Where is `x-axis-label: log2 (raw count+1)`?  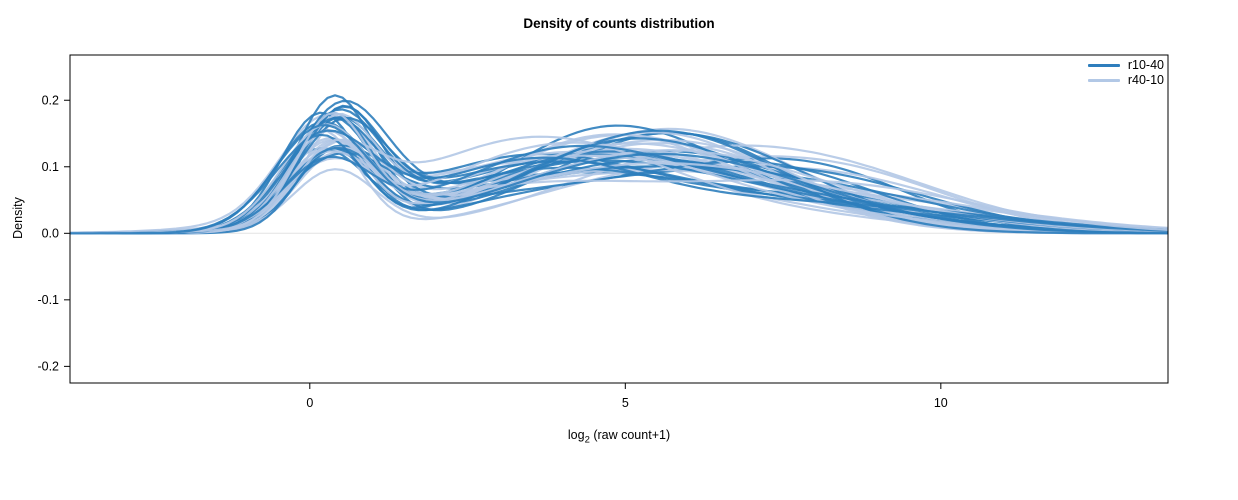 x-axis-label: log2 (raw count+1) is located at coordinates (619, 437).